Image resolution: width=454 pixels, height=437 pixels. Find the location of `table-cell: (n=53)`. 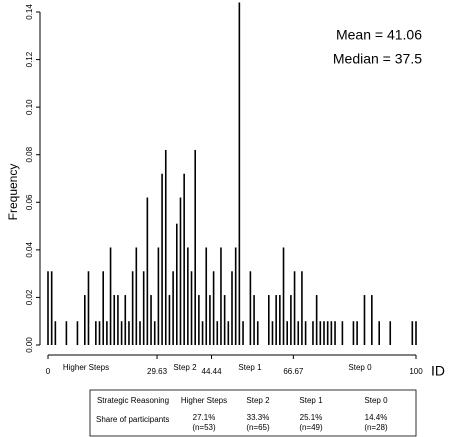

table-cell: (n=53) is located at coordinates (204, 427).